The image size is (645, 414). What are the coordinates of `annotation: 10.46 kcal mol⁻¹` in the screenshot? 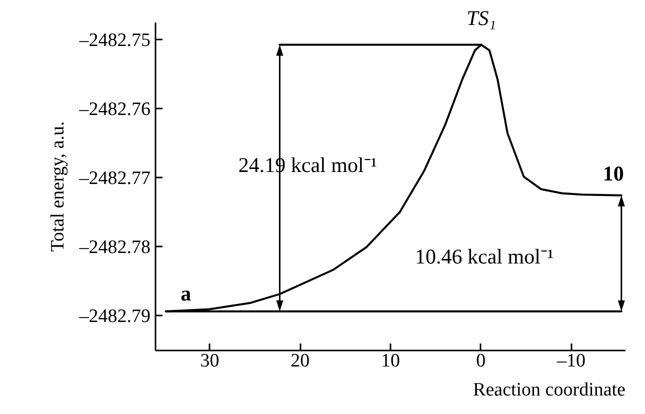 It's located at (484, 256).